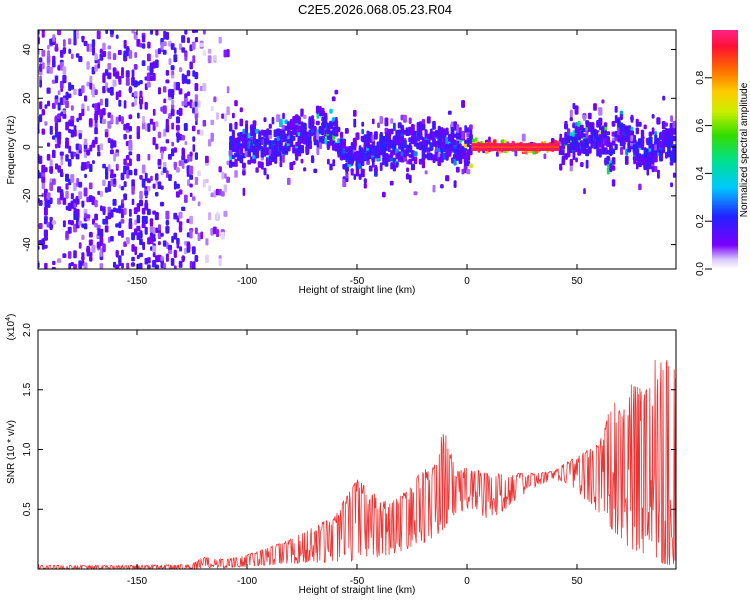 The image size is (750, 600). Describe the element at coordinates (744, 149) in the screenshot. I see `colorbar-label: Normalized spectral amplitude` at that location.